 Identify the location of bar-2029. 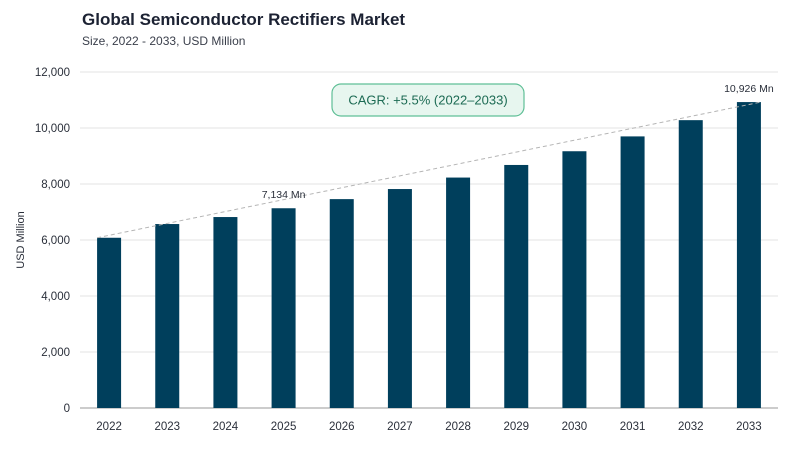
(516, 286).